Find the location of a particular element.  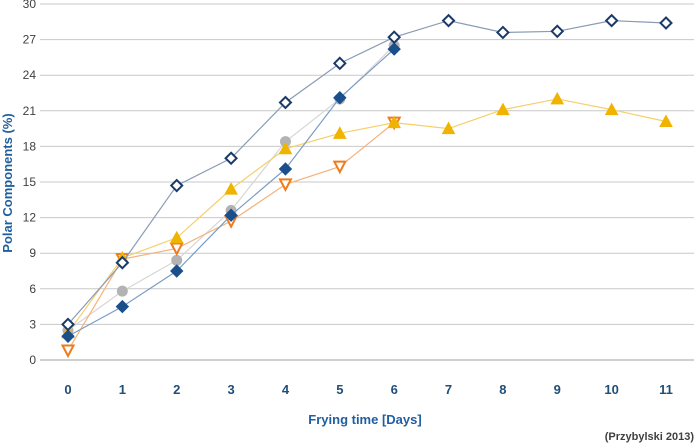

y-tick-label: 12 is located at coordinates (30, 218).